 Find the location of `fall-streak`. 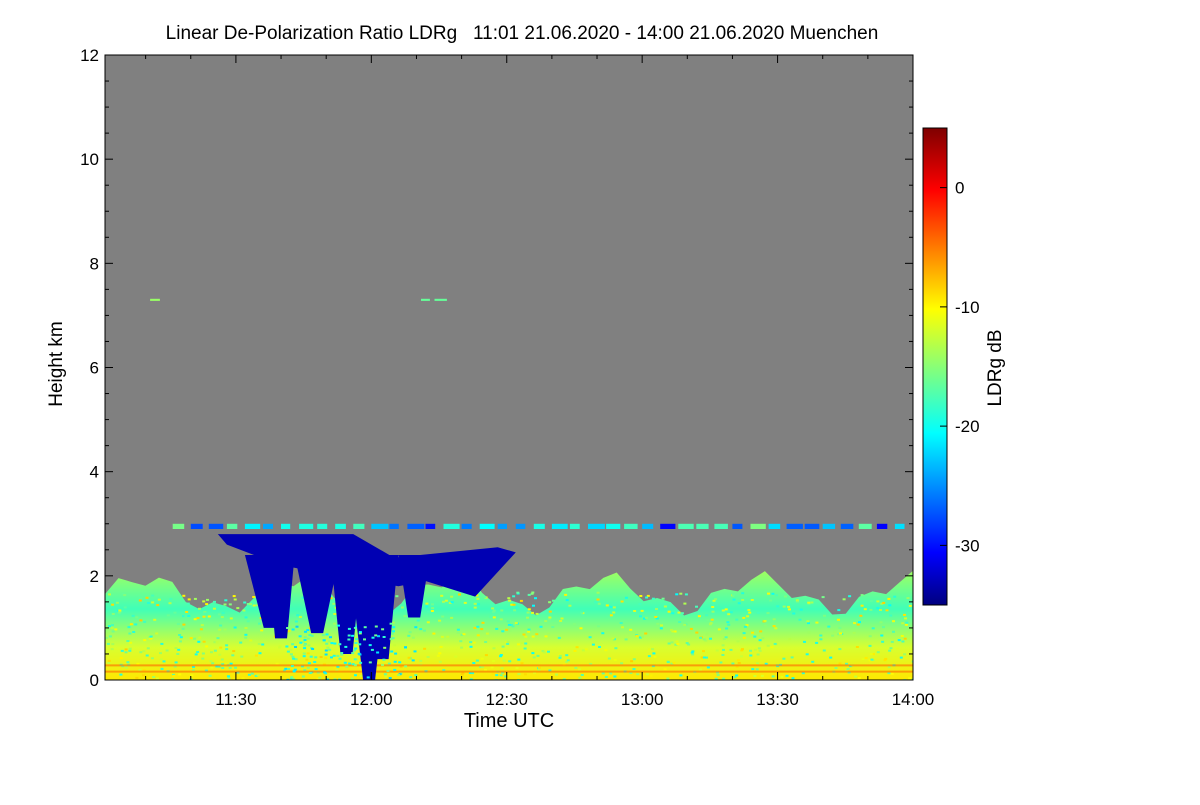

fall-streak is located at coordinates (382, 607).